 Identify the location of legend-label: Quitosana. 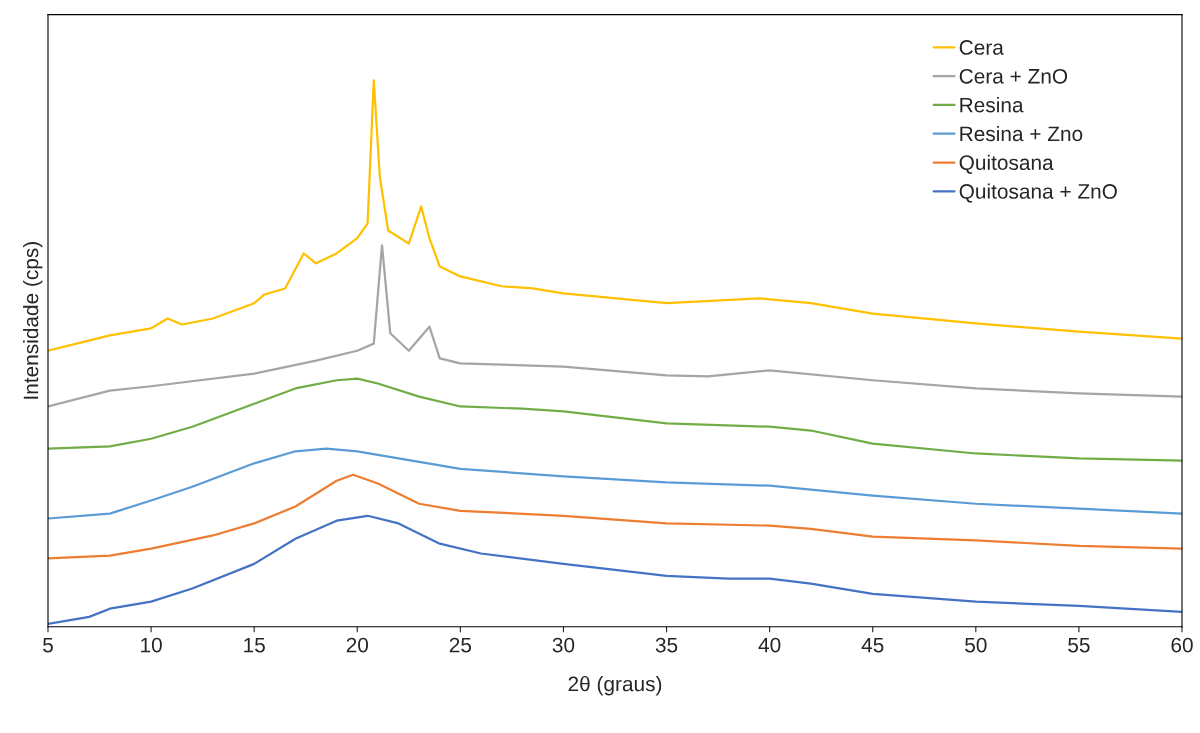
(1006, 164).